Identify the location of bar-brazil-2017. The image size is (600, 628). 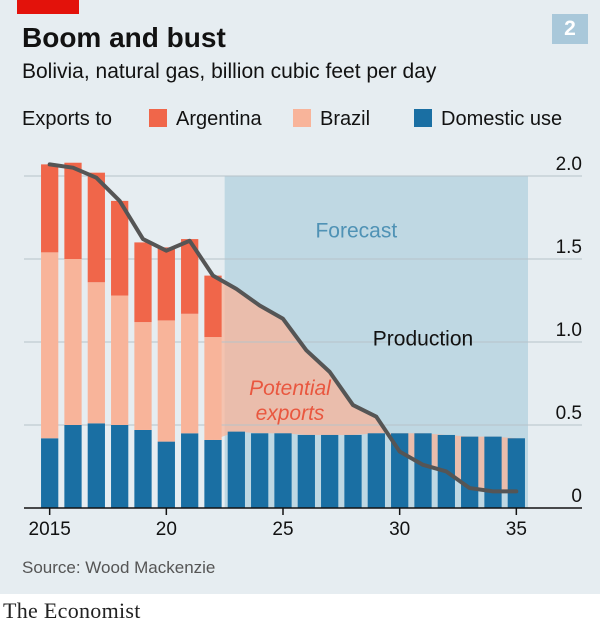
(96, 353).